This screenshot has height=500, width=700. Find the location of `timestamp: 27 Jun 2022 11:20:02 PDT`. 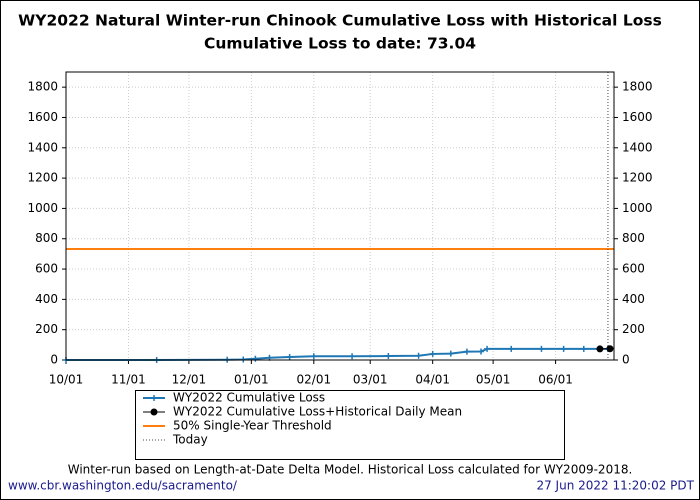

timestamp: 27 Jun 2022 11:20:02 PDT is located at coordinates (615, 486).